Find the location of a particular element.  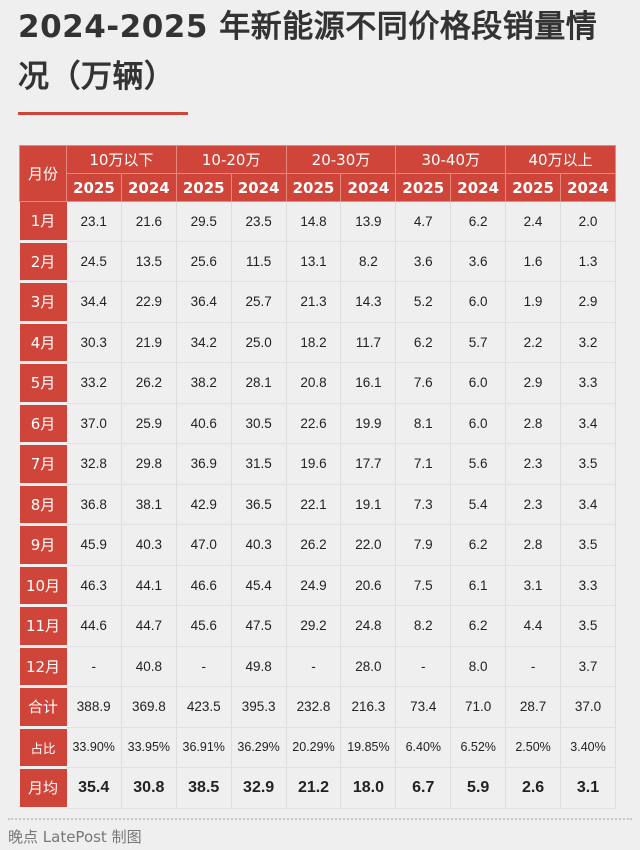

table-cell: 28.7 is located at coordinates (533, 707).